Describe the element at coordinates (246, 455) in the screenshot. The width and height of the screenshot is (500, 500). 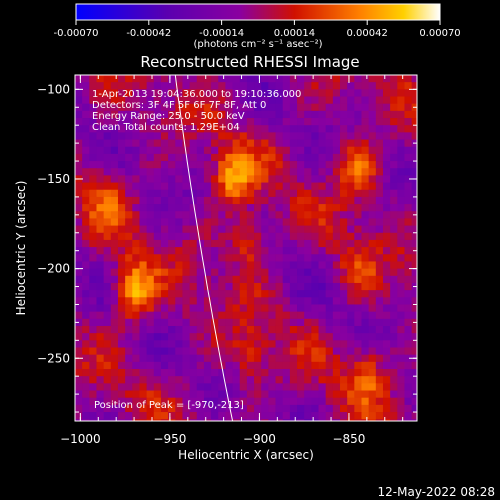
I see `x-axis-label: Heliocentric X (arcsec)` at that location.